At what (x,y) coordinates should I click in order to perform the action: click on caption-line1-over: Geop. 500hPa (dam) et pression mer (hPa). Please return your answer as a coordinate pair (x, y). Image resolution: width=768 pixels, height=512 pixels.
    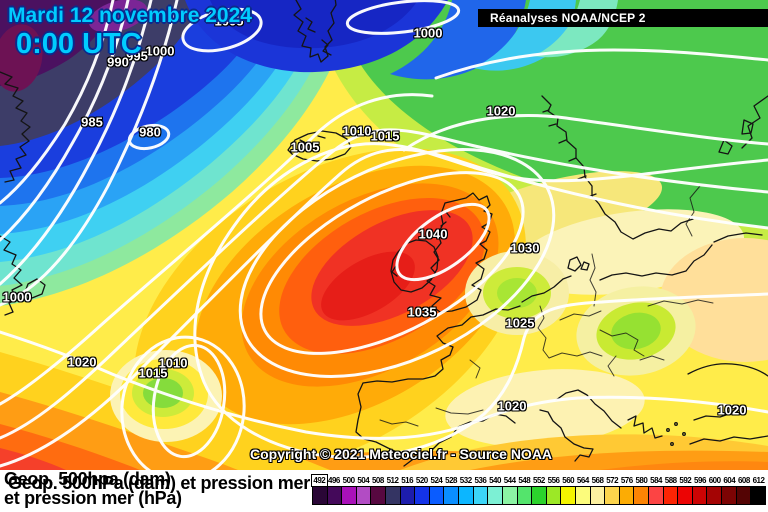
    Looking at the image, I should click on (183, 483).